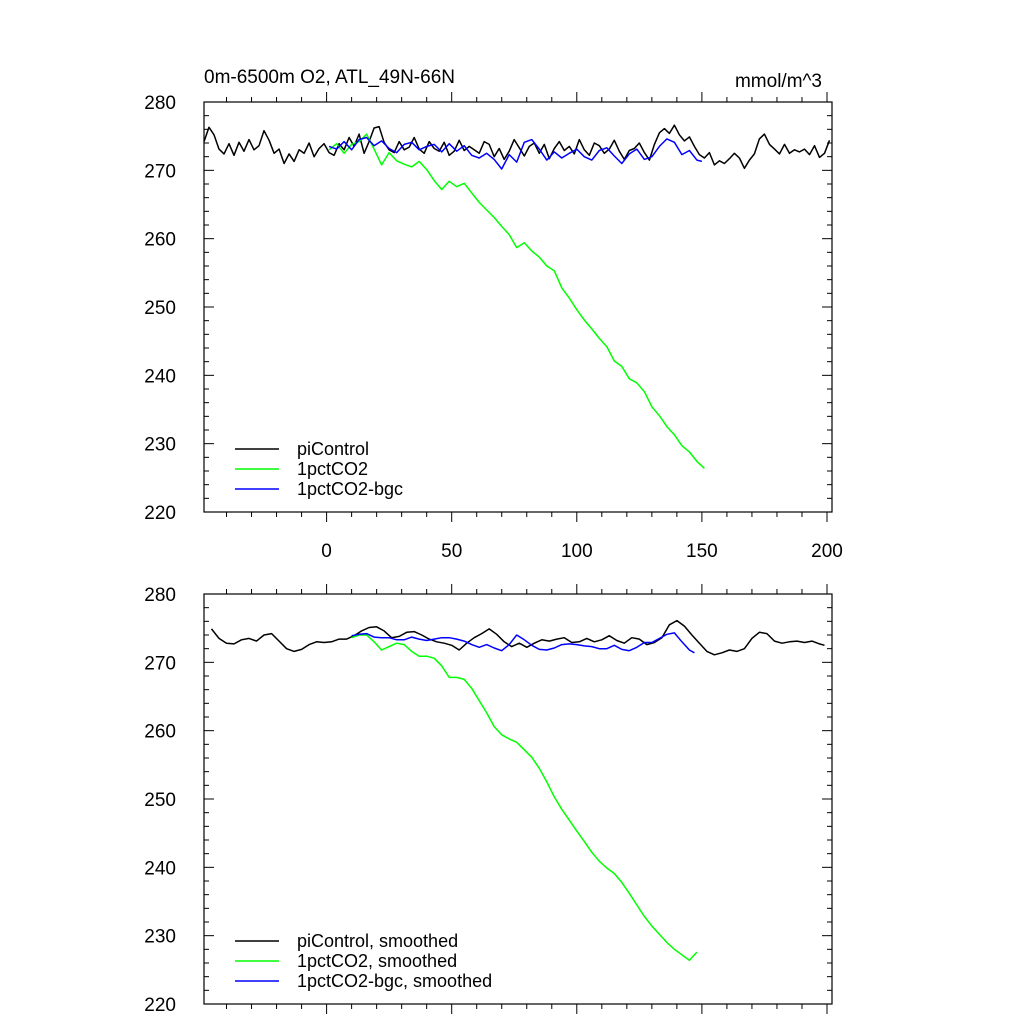 This screenshot has width=1024, height=1024. What do you see at coordinates (577, 551) in the screenshot?
I see `x-tick-label: 100` at bounding box center [577, 551].